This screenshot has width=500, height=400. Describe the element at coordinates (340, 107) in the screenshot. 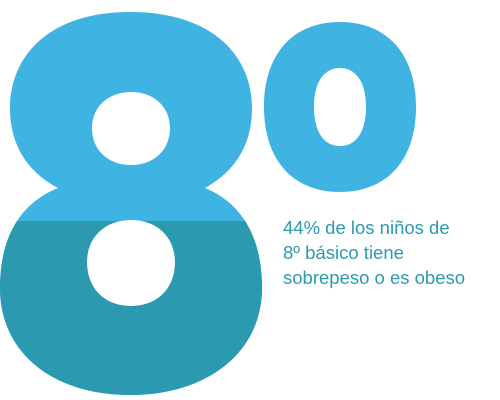

I see `ordinal-indicator-shape` at that location.